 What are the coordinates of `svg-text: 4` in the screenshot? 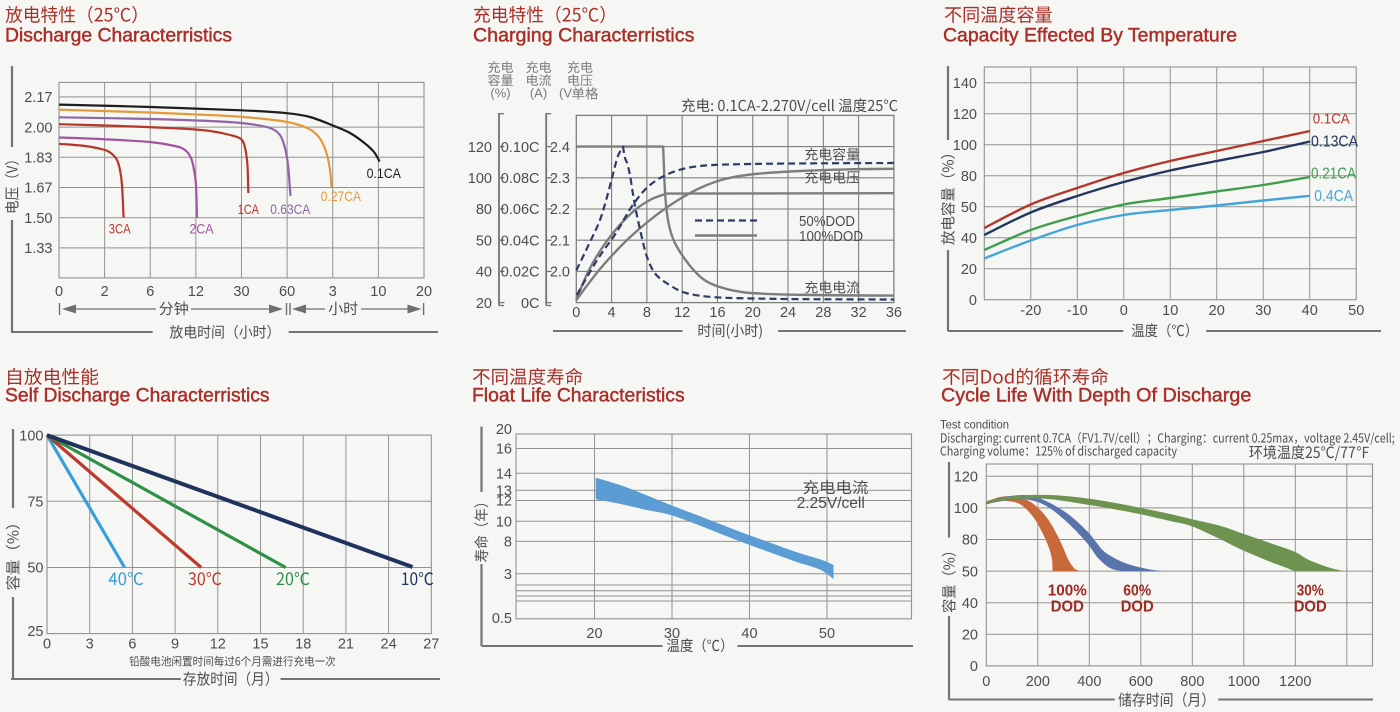 It's located at (612, 313).